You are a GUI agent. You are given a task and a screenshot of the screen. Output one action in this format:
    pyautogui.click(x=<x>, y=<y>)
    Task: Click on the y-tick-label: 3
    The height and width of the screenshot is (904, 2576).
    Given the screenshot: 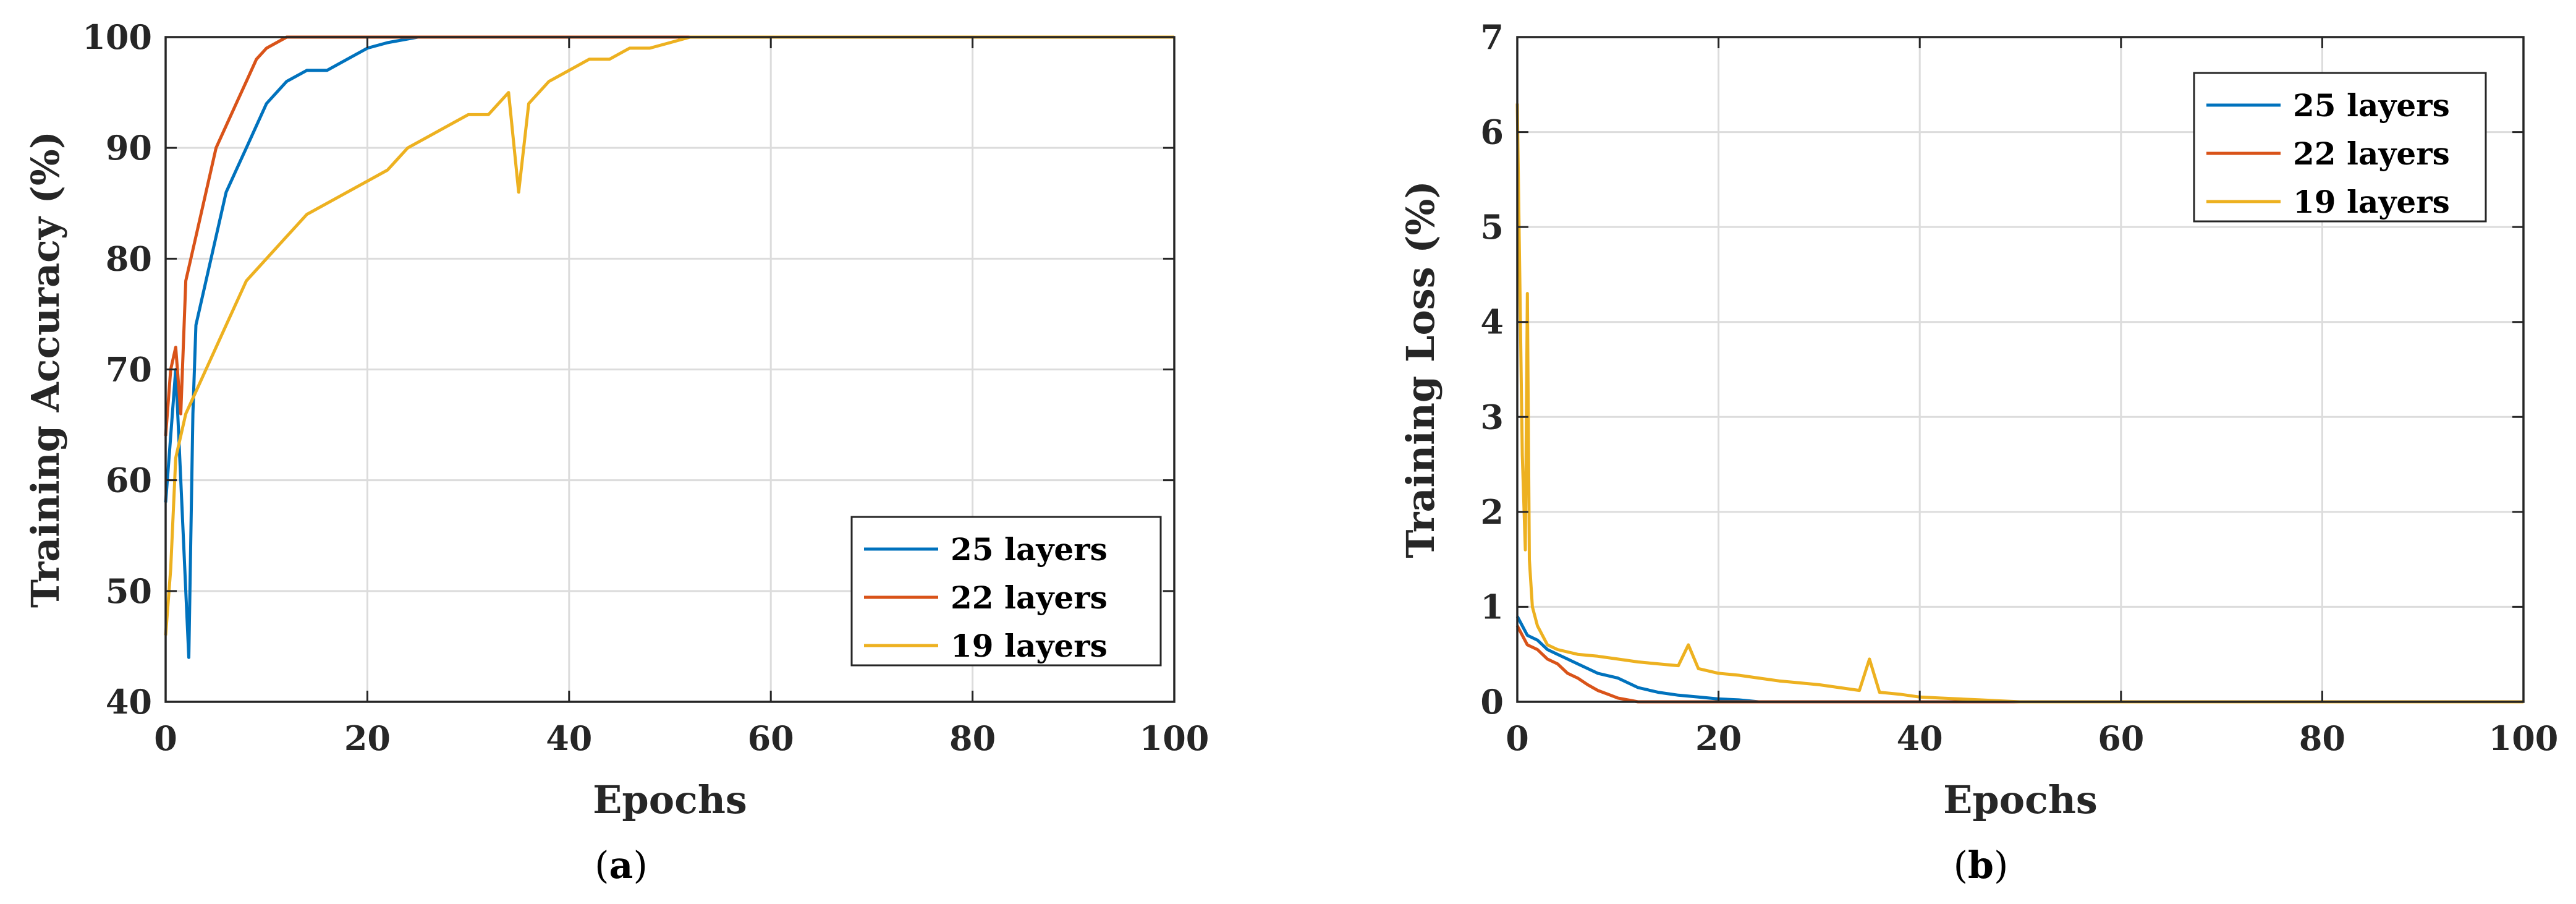 What is the action you would take?
    pyautogui.click(x=1492, y=417)
    